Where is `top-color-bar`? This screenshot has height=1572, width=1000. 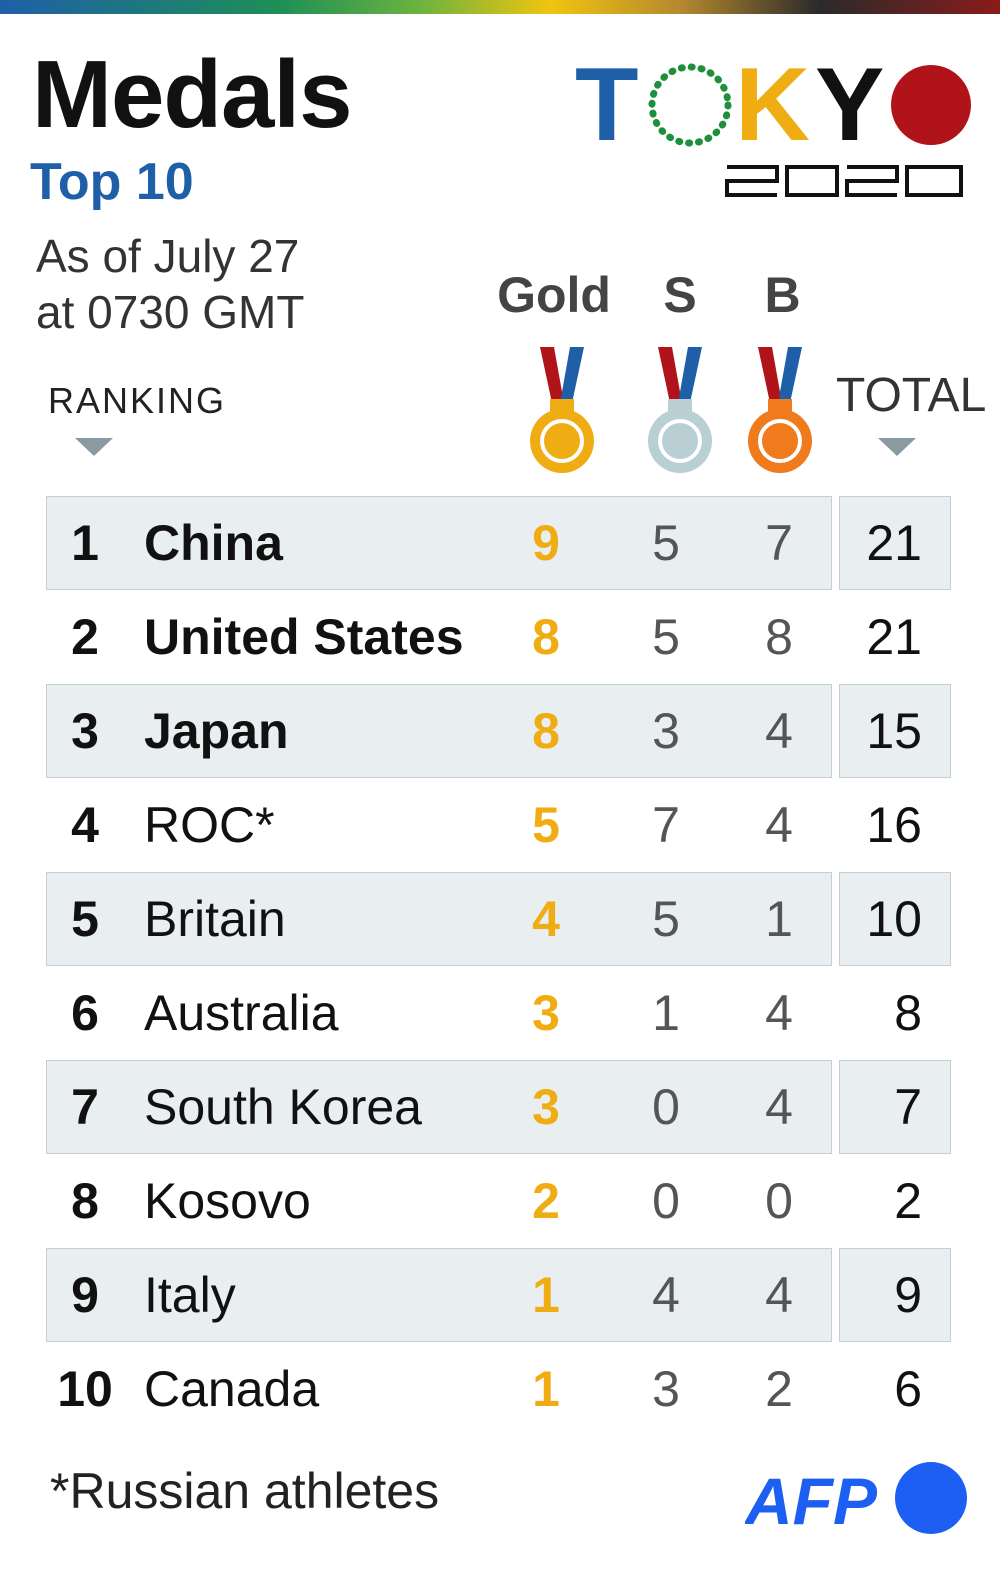 top-color-bar is located at coordinates (500, 7).